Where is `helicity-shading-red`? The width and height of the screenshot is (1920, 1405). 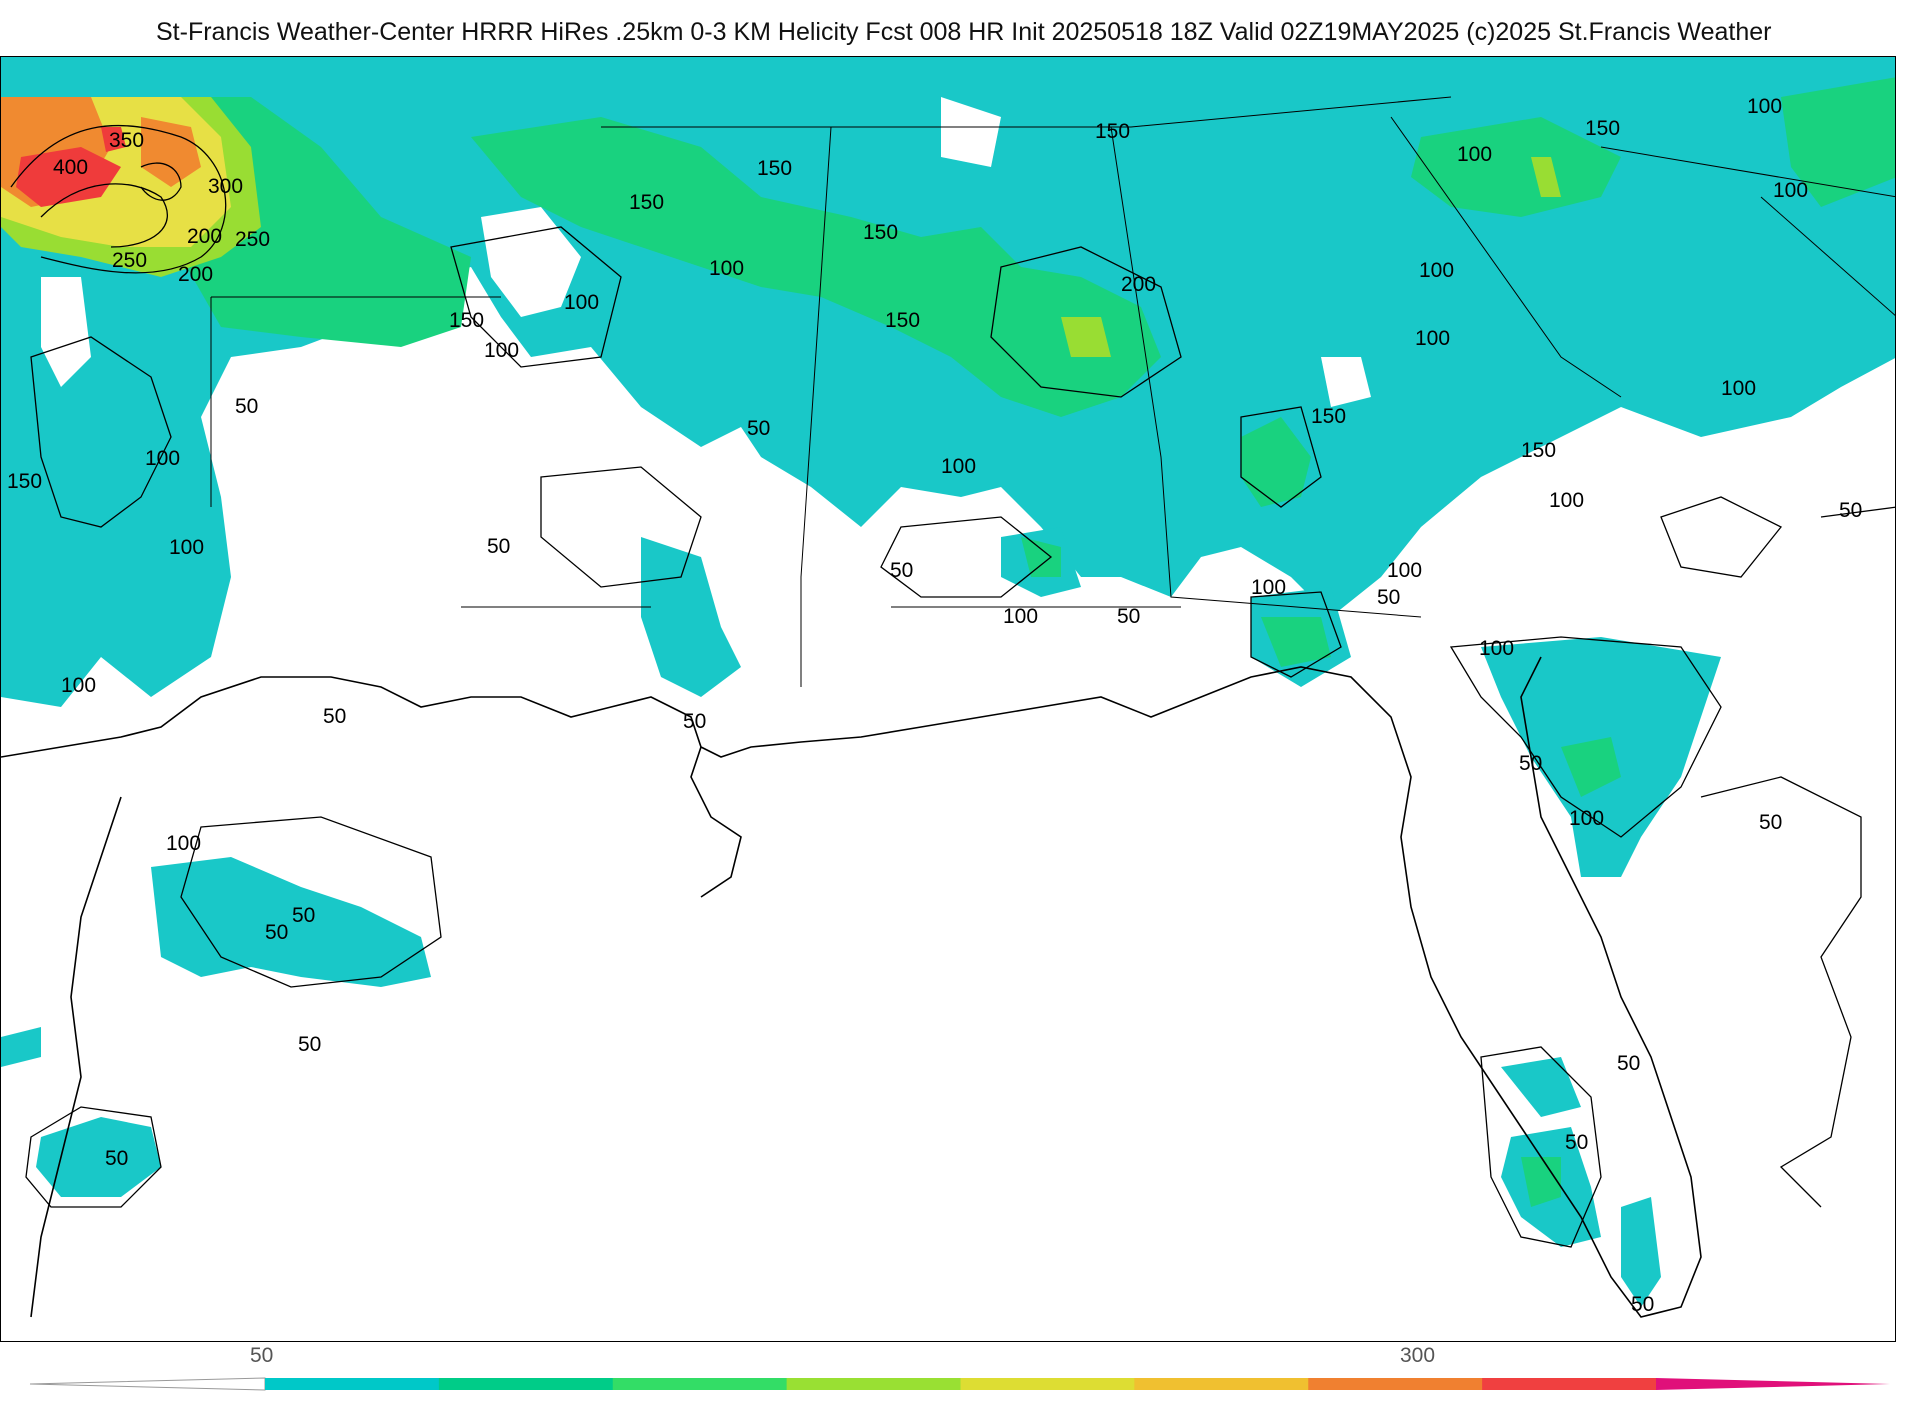 helicity-shading-red is located at coordinates (71, 167).